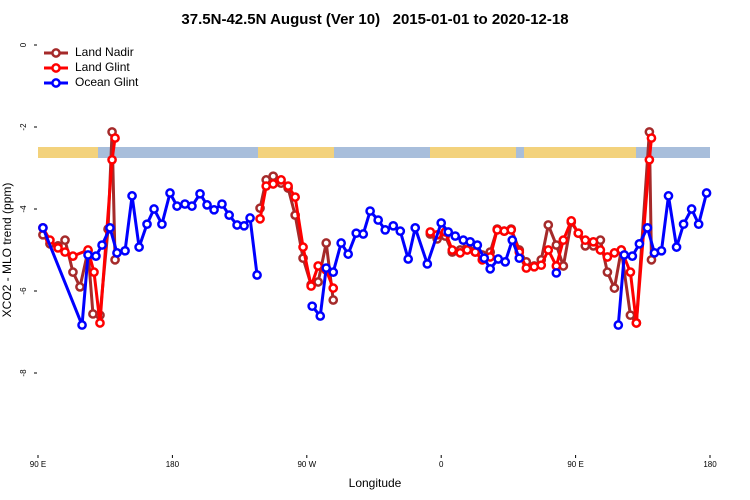 This screenshot has height=500, width=750. I want to click on y-axis-label: XCO2 - MLO trend (ppm), so click(7, 250).